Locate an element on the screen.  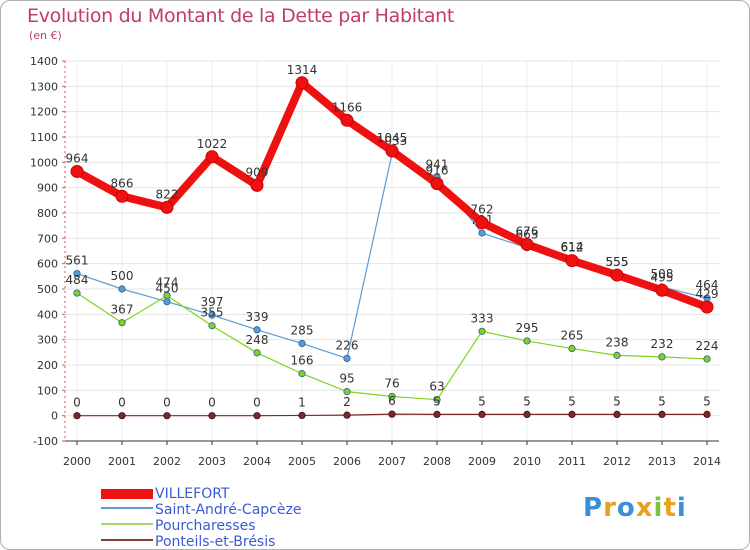
data-label: 238 is located at coordinates (617, 342).